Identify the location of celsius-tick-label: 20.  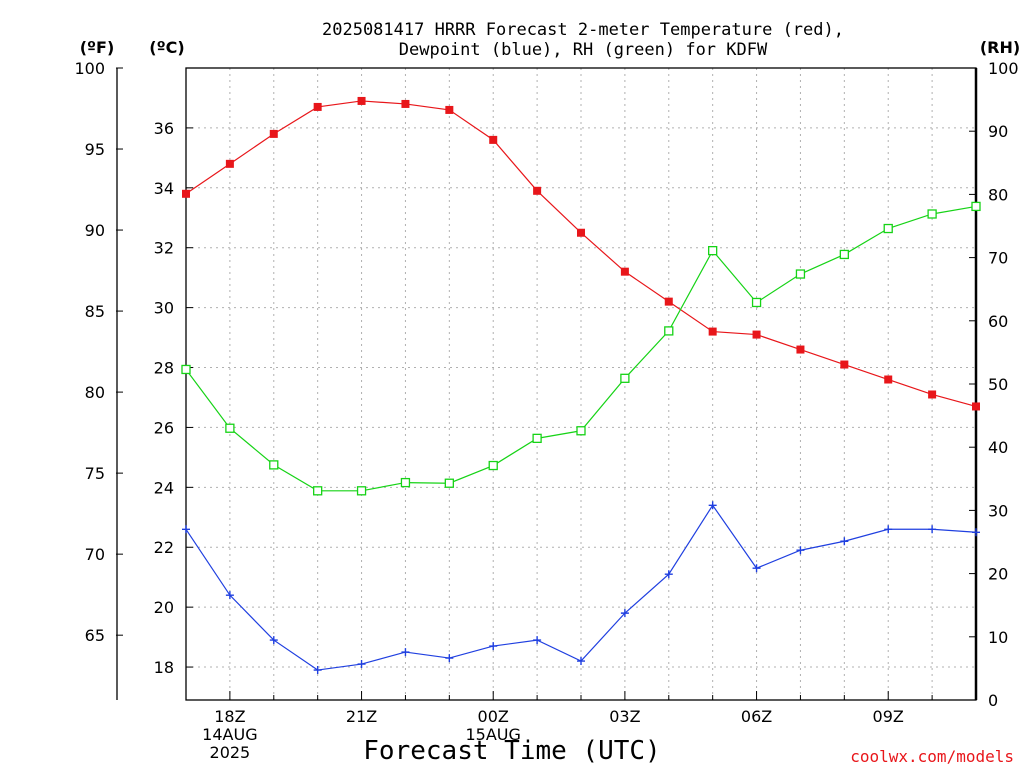
(164, 607).